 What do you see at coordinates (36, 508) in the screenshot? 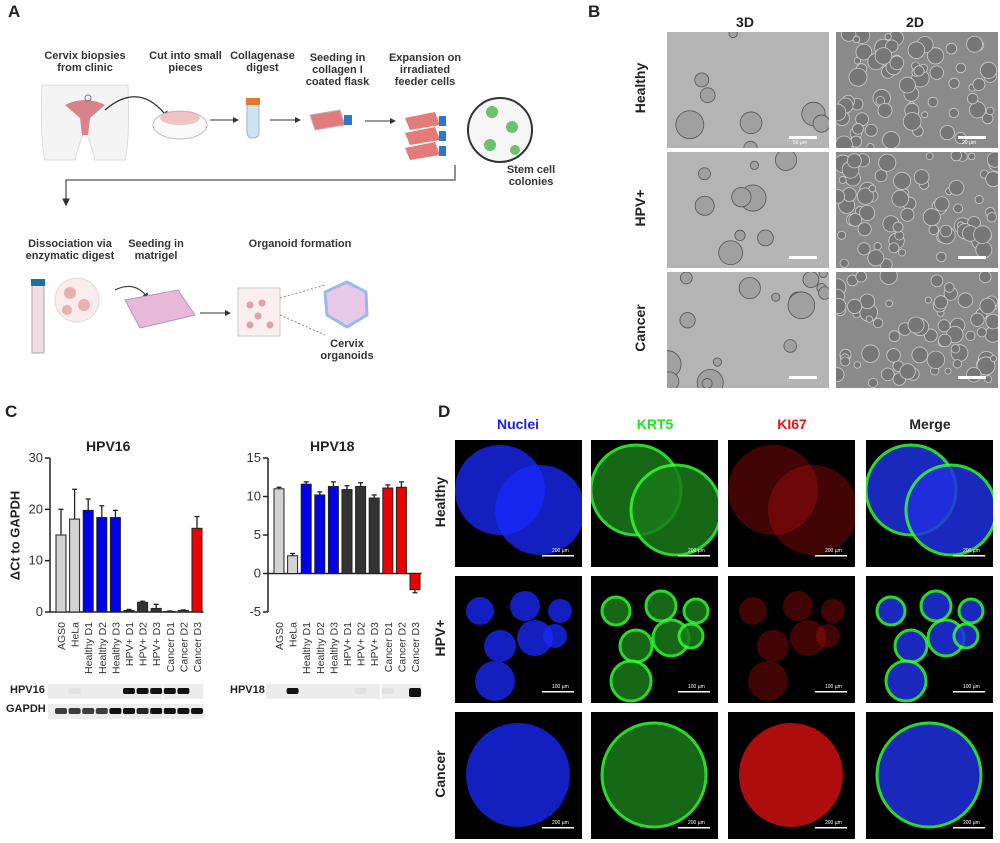
I see `y-tick-label: 20` at bounding box center [36, 508].